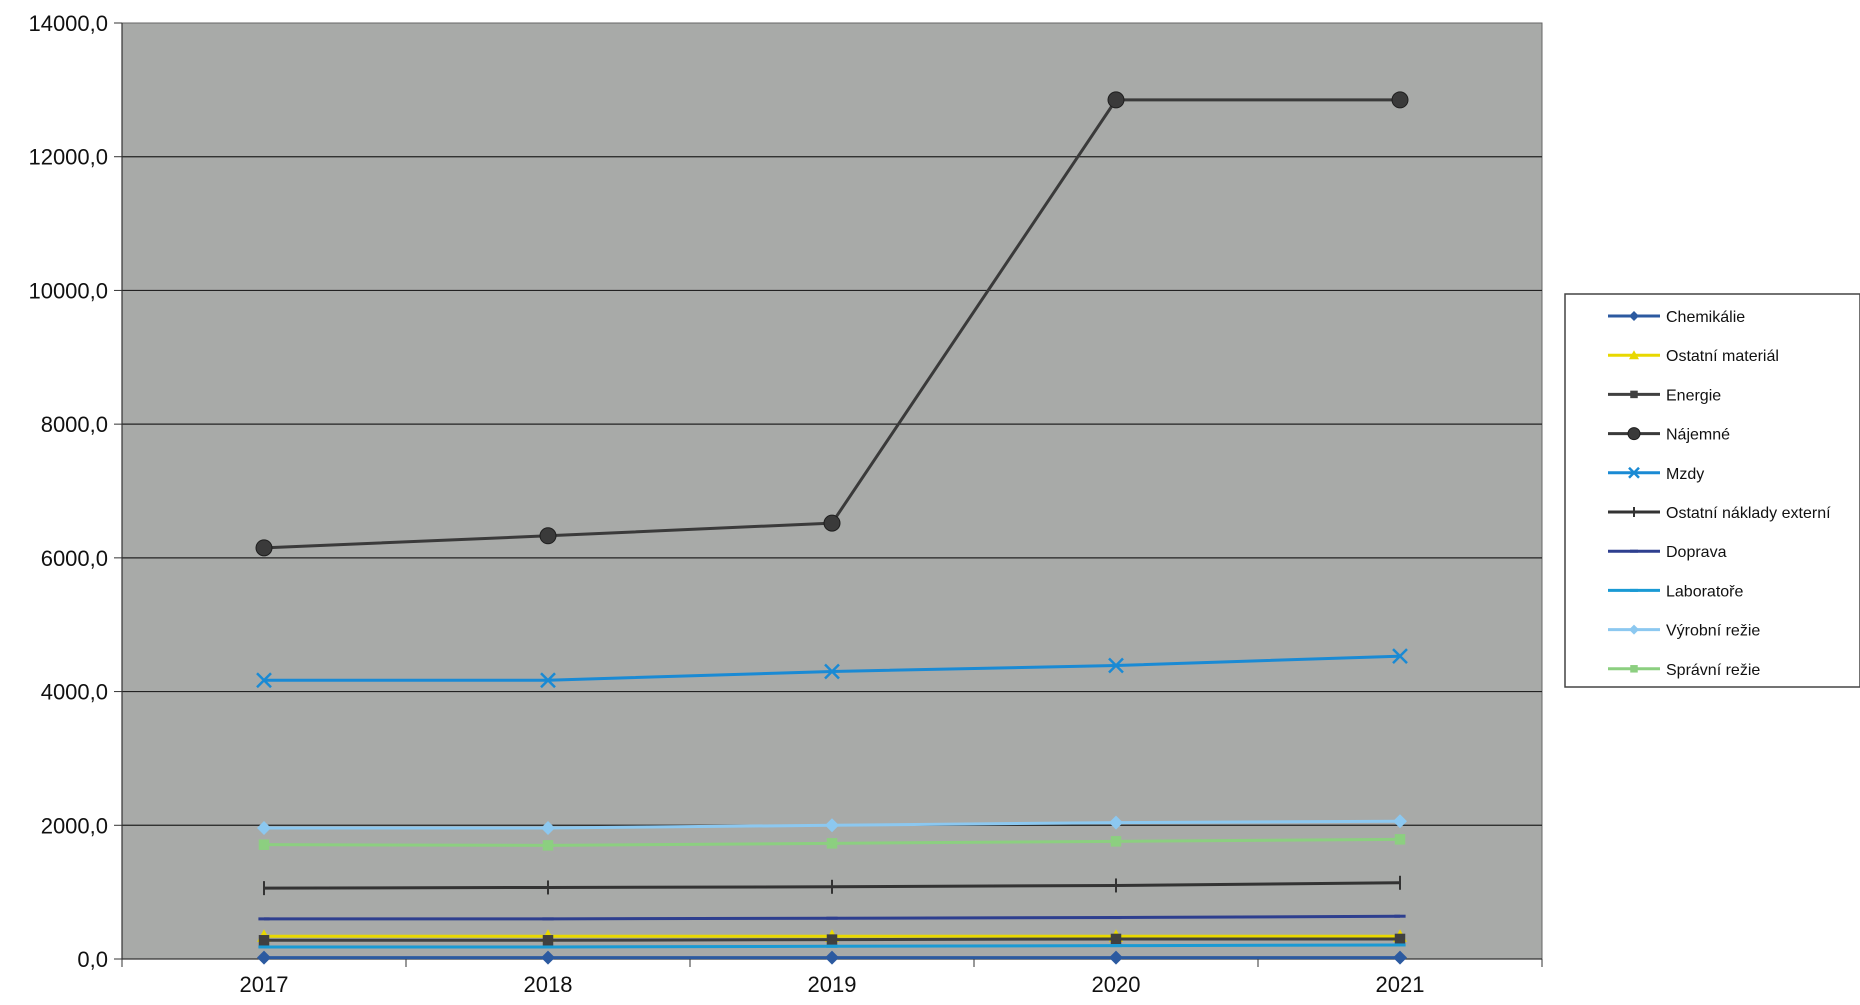  Describe the element at coordinates (74, 558) in the screenshot. I see `y-tick-label: 6000,0` at that location.